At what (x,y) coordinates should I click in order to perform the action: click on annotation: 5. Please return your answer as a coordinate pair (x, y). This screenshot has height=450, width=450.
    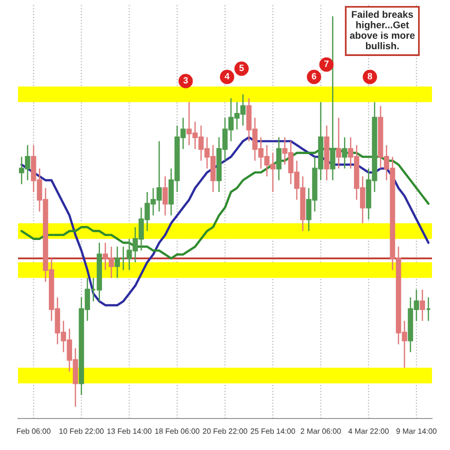
    Looking at the image, I should click on (241, 68).